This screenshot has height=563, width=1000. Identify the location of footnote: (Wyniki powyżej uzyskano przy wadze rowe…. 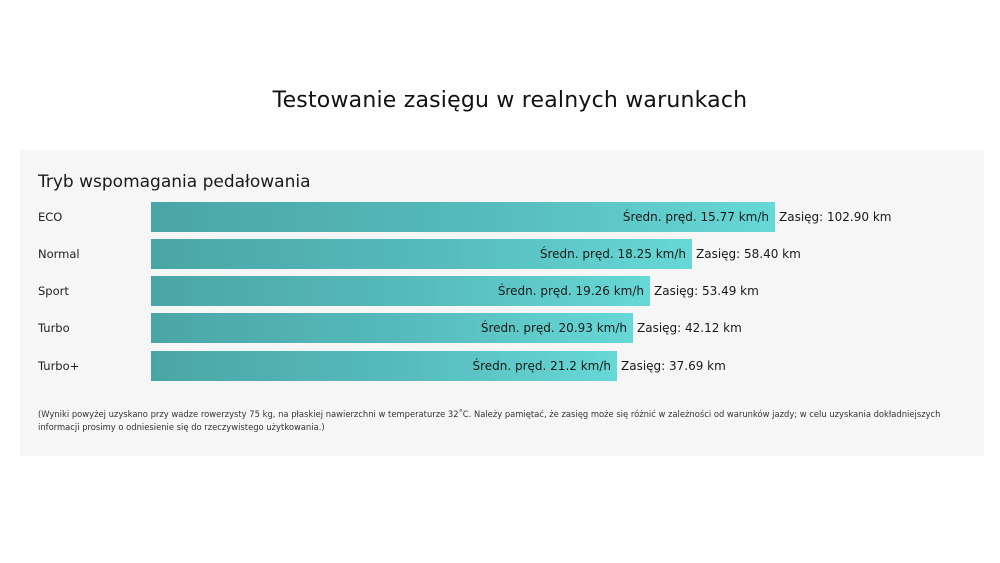
(489, 420).